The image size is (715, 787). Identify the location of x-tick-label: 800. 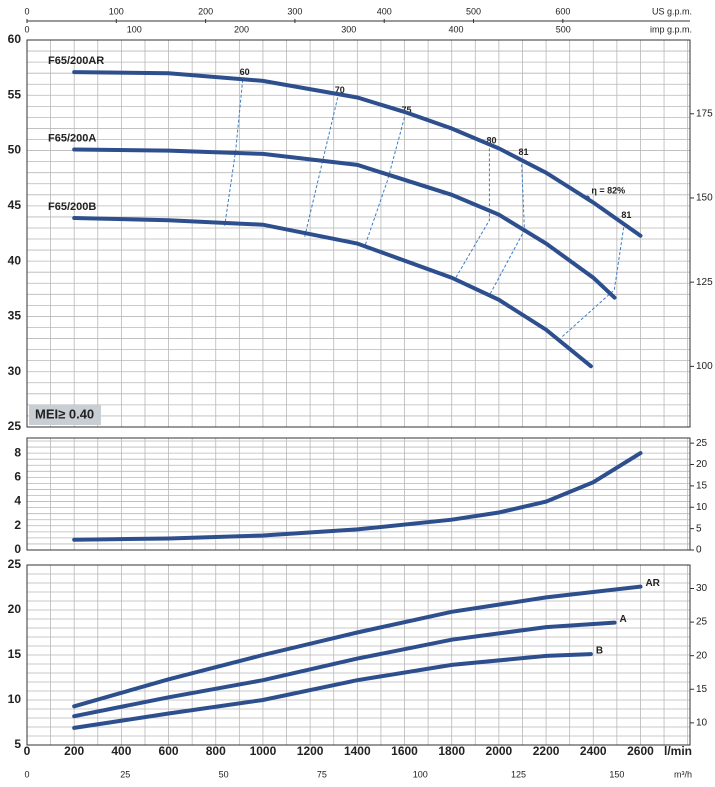
(216, 751).